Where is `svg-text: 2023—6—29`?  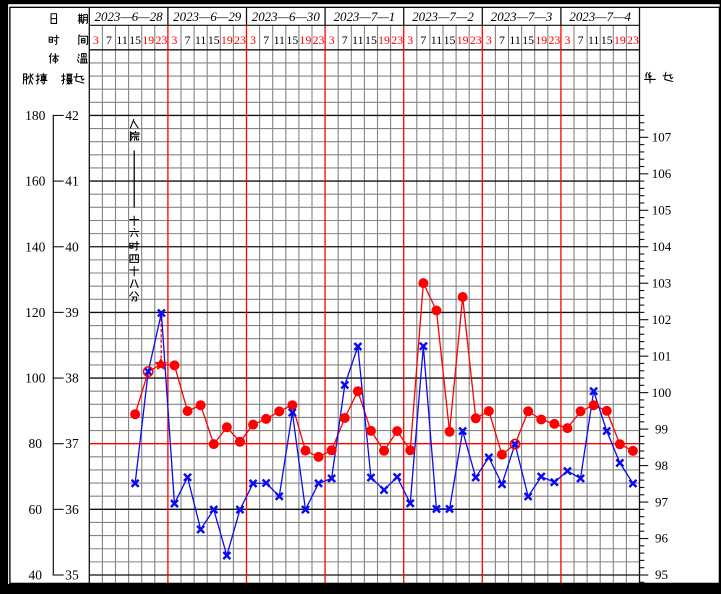
svg-text: 2023—6—29 is located at coordinates (207, 17).